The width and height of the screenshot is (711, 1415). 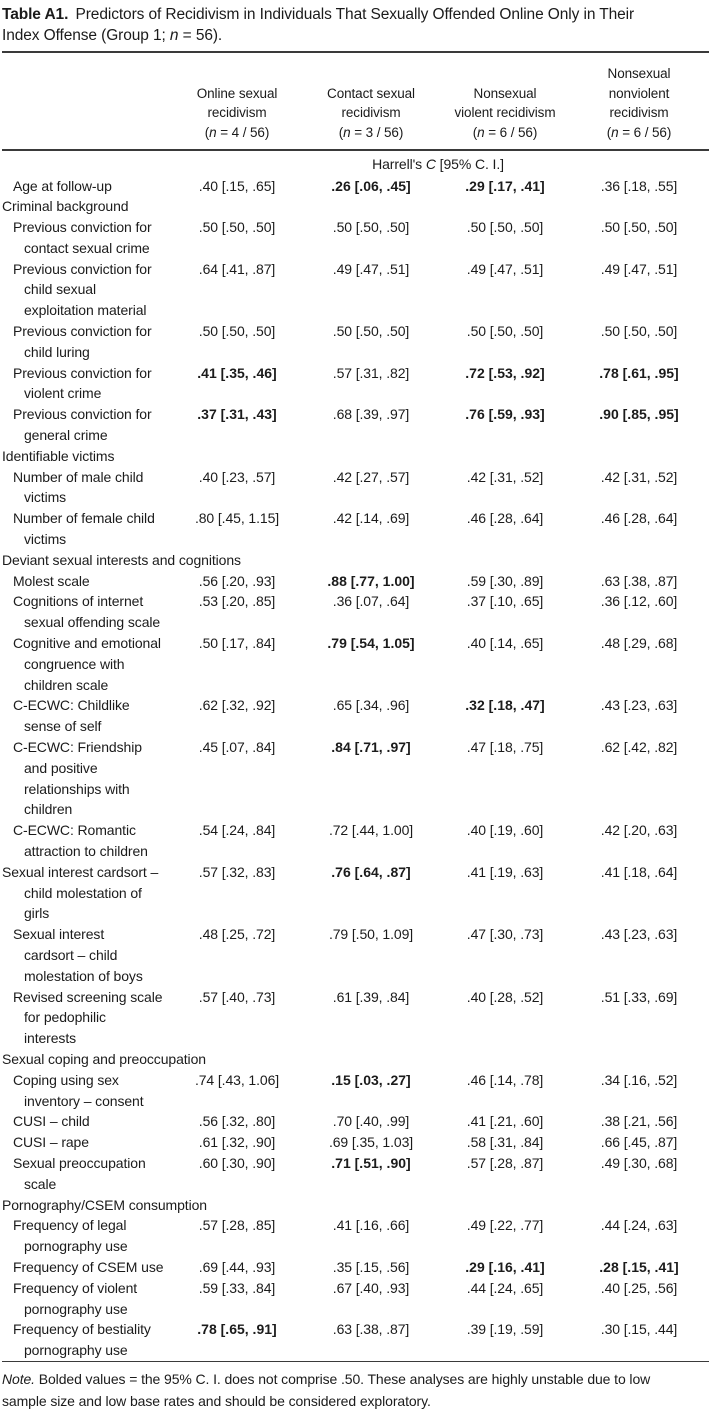 What do you see at coordinates (639, 705) in the screenshot?
I see `cell-nonsexual-nonviolent-recidivism: .43 [.23, .63]` at bounding box center [639, 705].